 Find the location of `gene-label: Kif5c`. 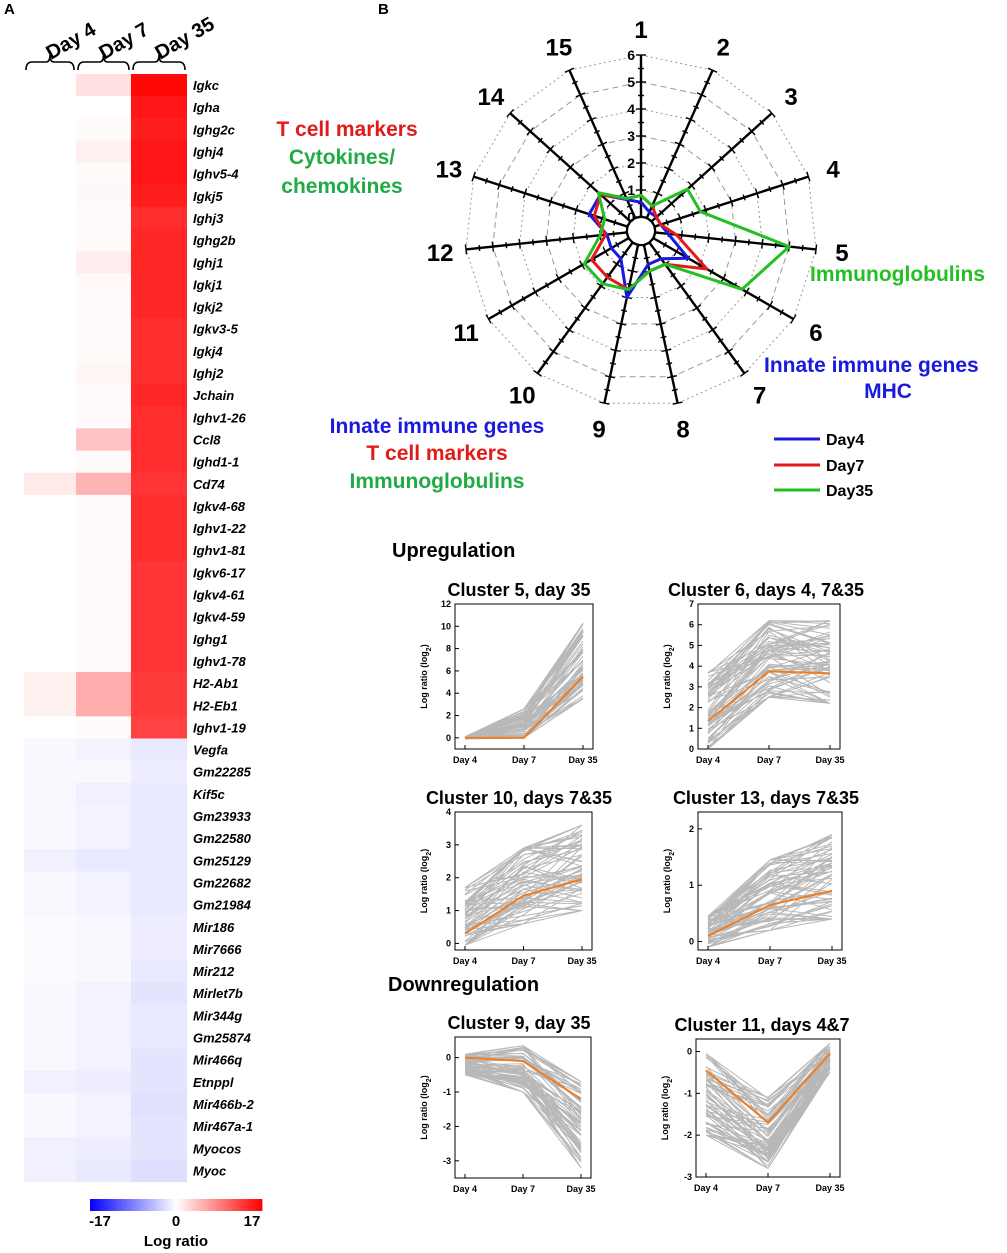

gene-label: Kif5c is located at coordinates (209, 794).